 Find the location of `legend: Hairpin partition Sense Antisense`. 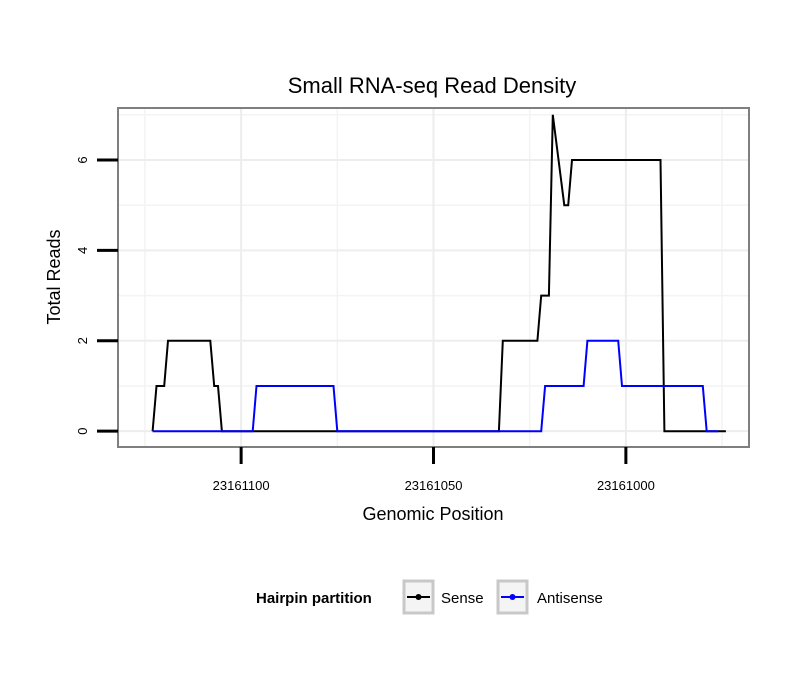

legend: Hairpin partition Sense Antisense is located at coordinates (429, 597).